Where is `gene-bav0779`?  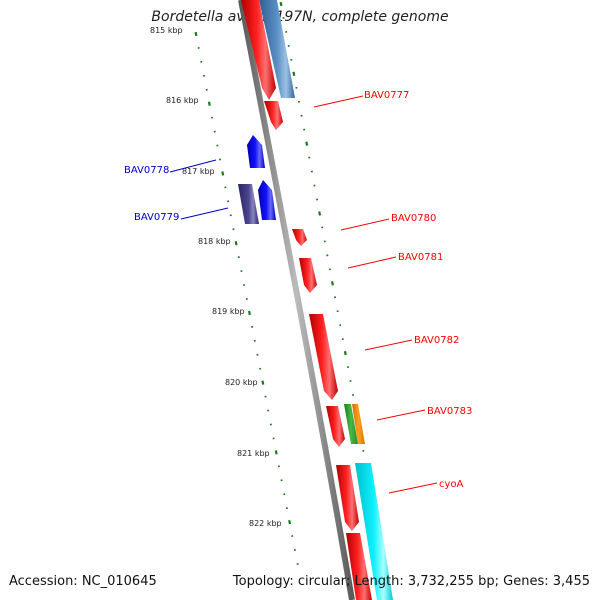
gene-bav0779 is located at coordinates (267, 200).